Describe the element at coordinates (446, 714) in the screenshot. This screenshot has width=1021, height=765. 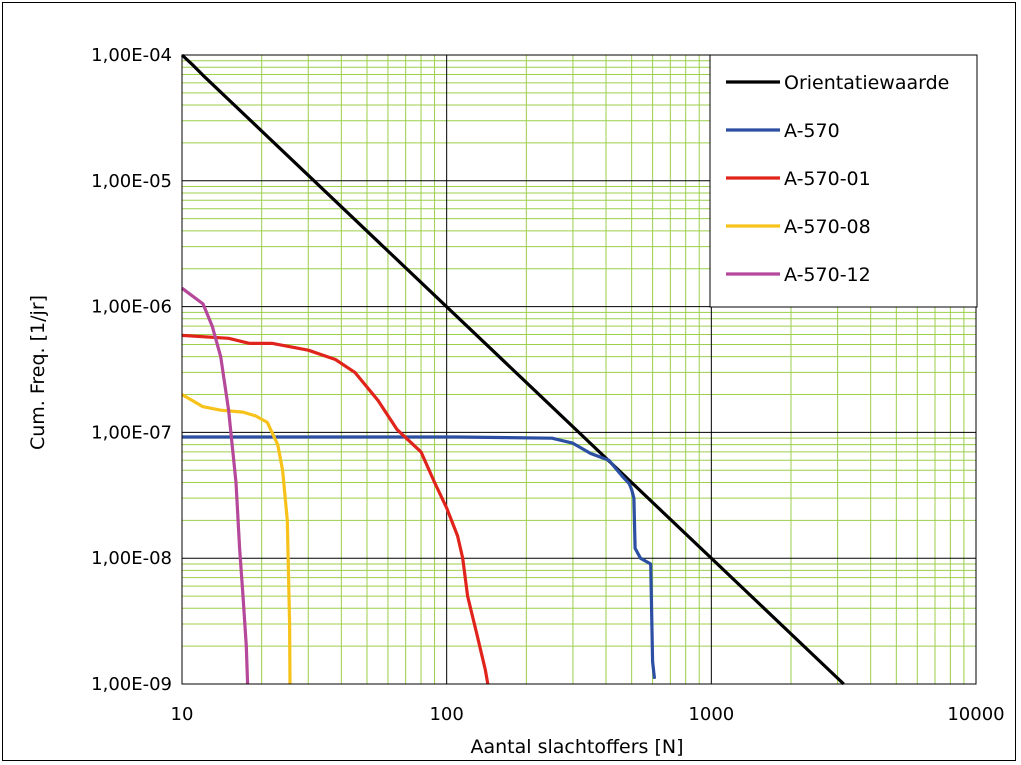
I see `x-tick-label: 100` at that location.